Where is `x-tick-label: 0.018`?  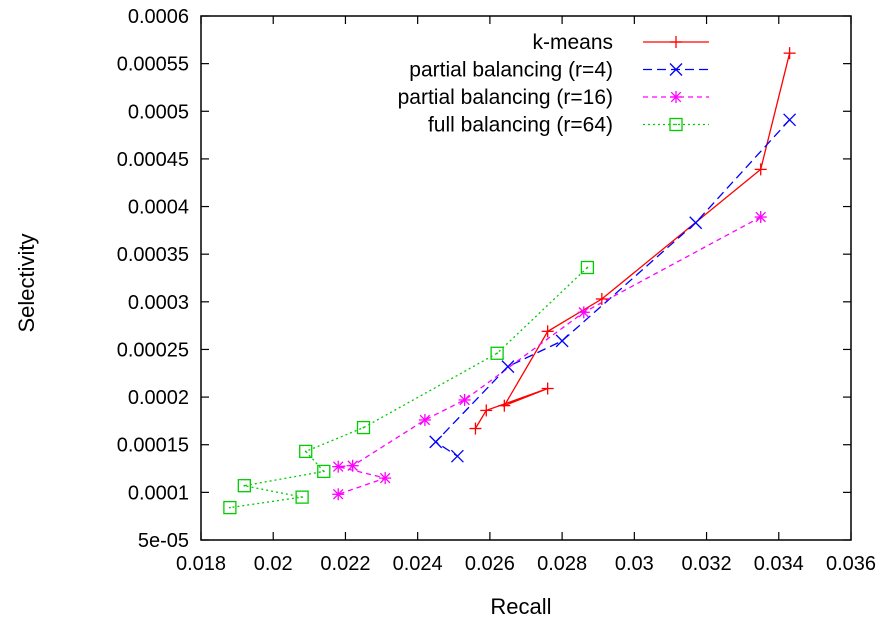 x-tick-label: 0.018 is located at coordinates (201, 564).